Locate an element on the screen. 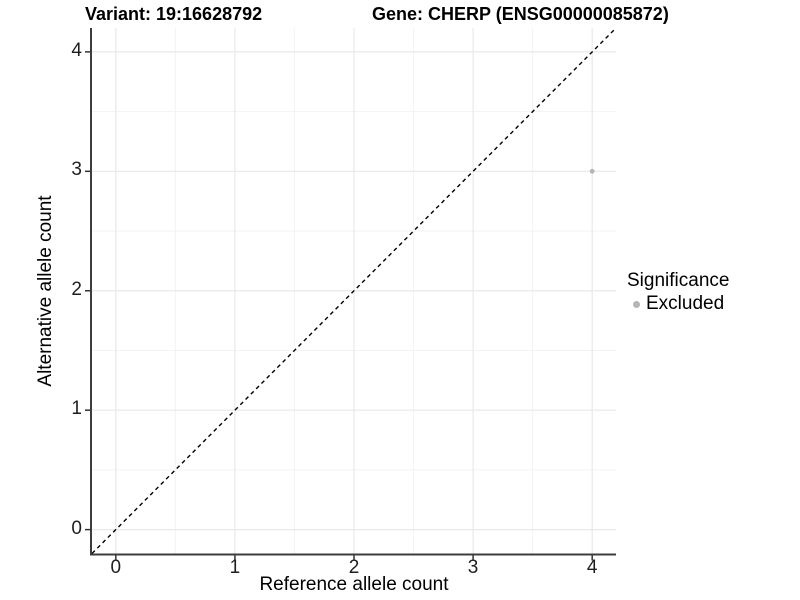  data-point is located at coordinates (592, 171).